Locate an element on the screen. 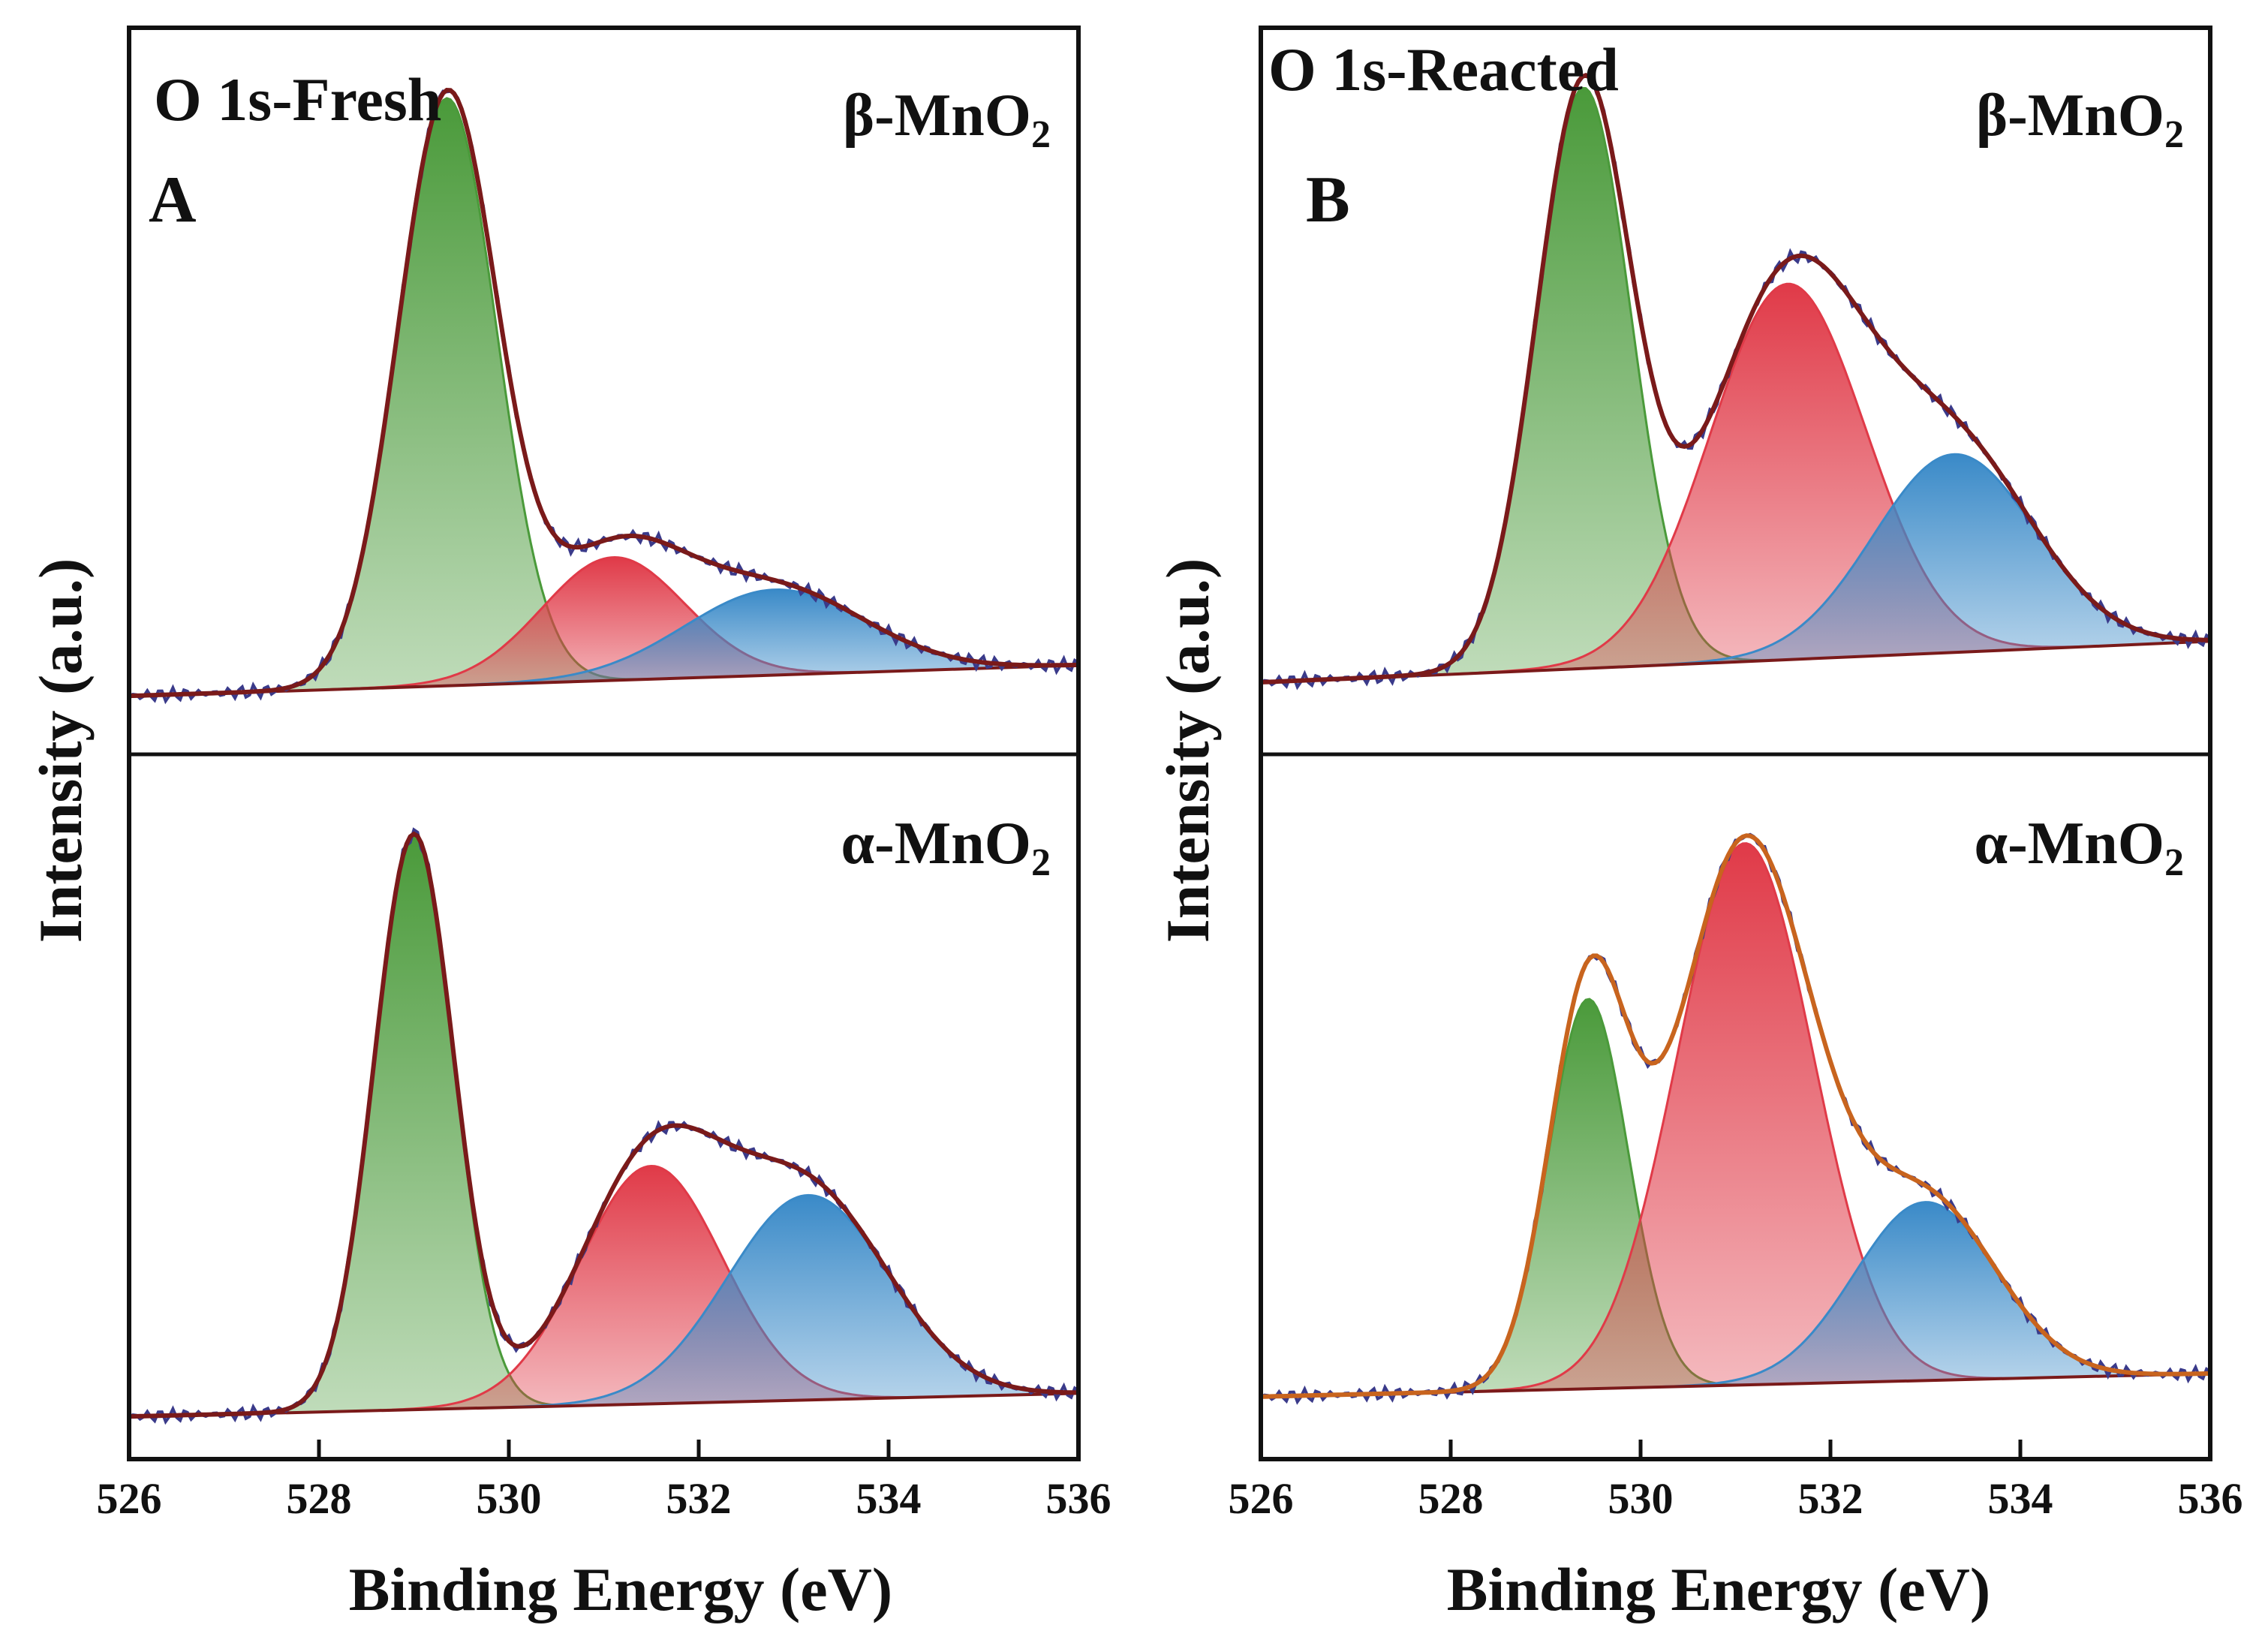  panel-b-bottom-envelope-fit is located at coordinates (1735, 1116).